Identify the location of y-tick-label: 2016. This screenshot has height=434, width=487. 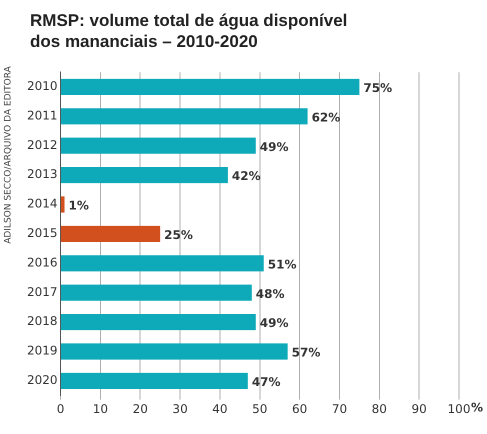
(42, 262).